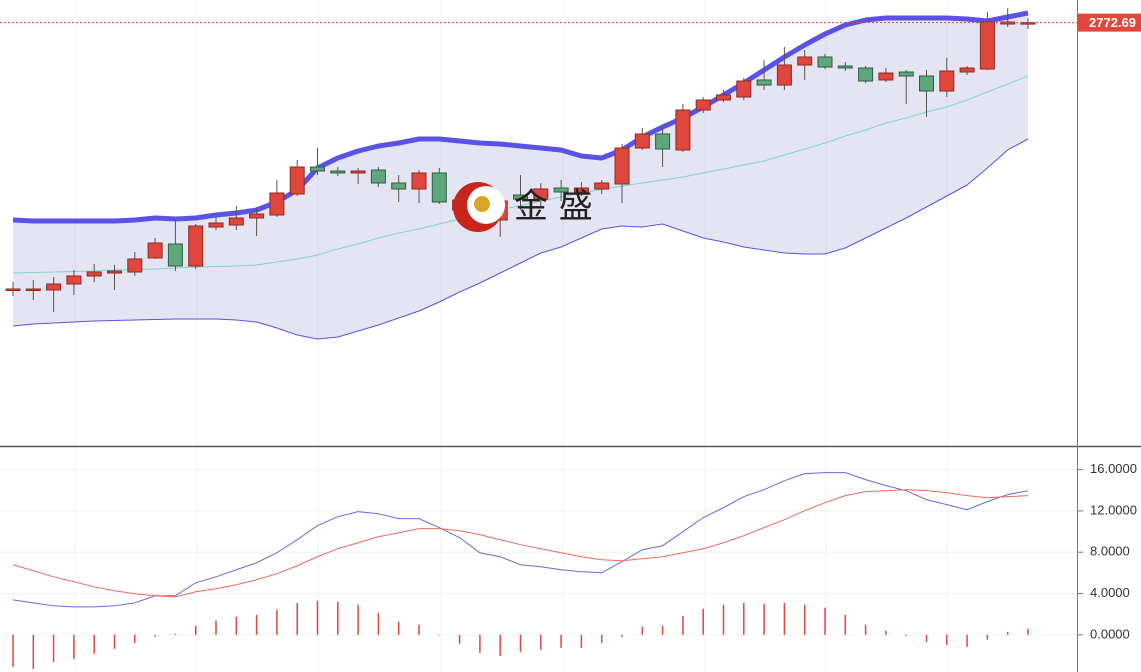  What do you see at coordinates (520, 543) in the screenshot?
I see `macd-line` at bounding box center [520, 543].